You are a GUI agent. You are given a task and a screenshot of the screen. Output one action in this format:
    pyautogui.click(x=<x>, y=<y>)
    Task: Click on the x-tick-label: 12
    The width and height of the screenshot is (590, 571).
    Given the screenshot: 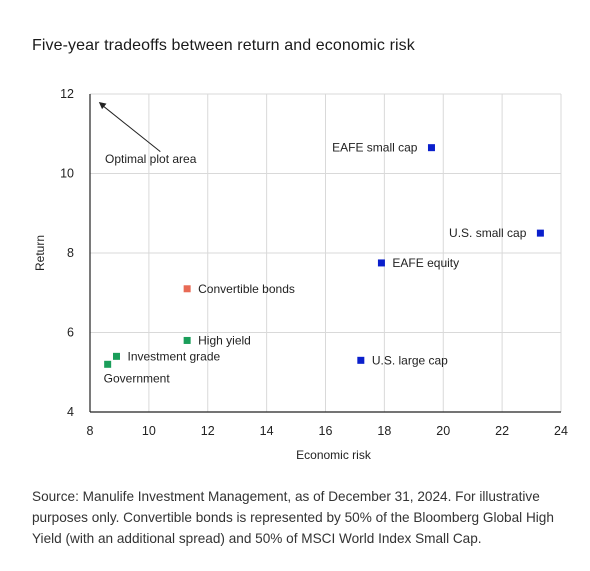 What is the action you would take?
    pyautogui.click(x=208, y=431)
    